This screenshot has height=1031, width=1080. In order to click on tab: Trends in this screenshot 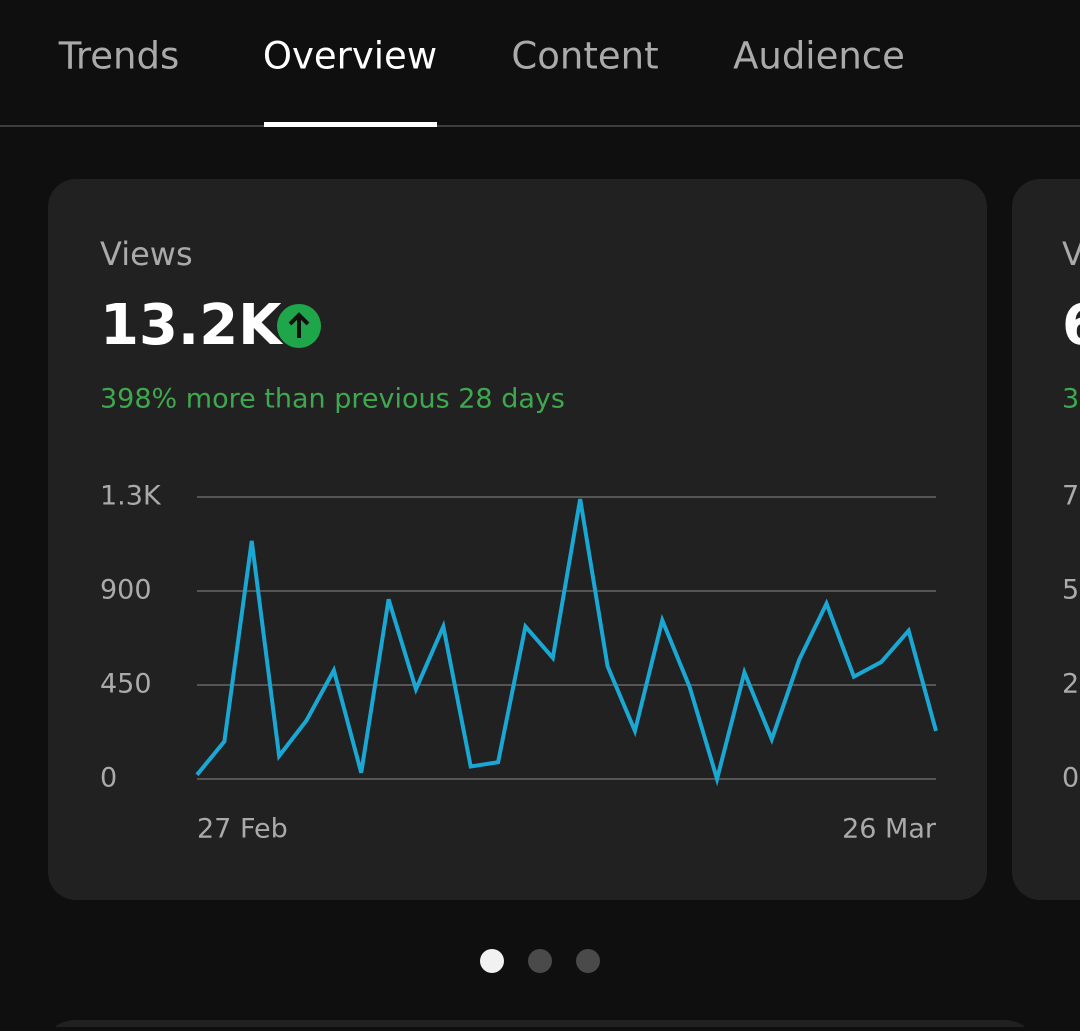, I will do `click(119, 56)`.